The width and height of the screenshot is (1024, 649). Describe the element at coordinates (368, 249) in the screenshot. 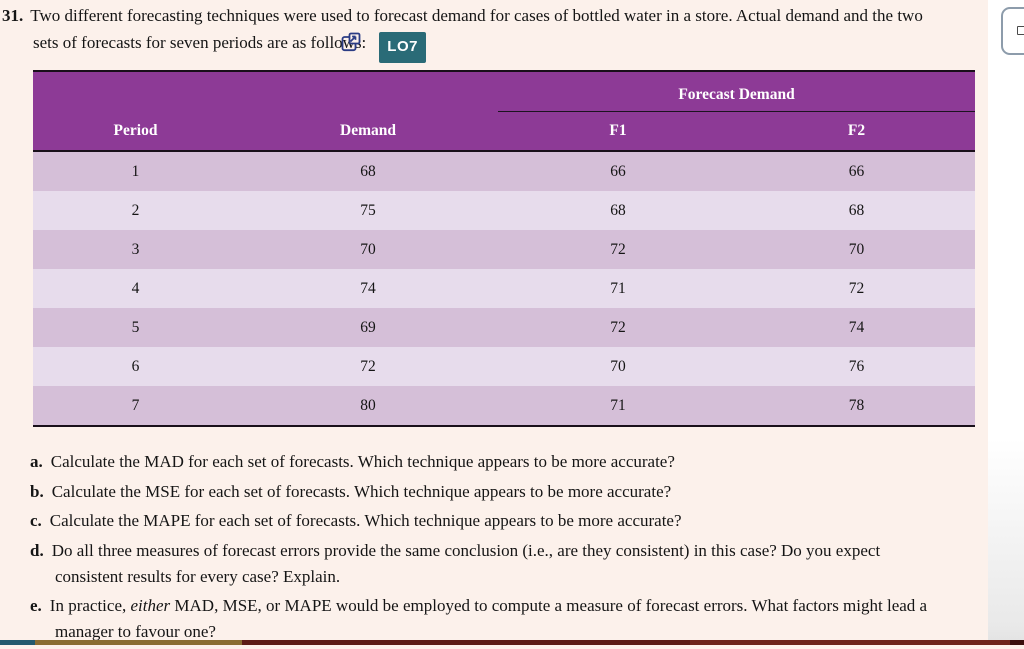

I see `cell-demand: 70` at that location.